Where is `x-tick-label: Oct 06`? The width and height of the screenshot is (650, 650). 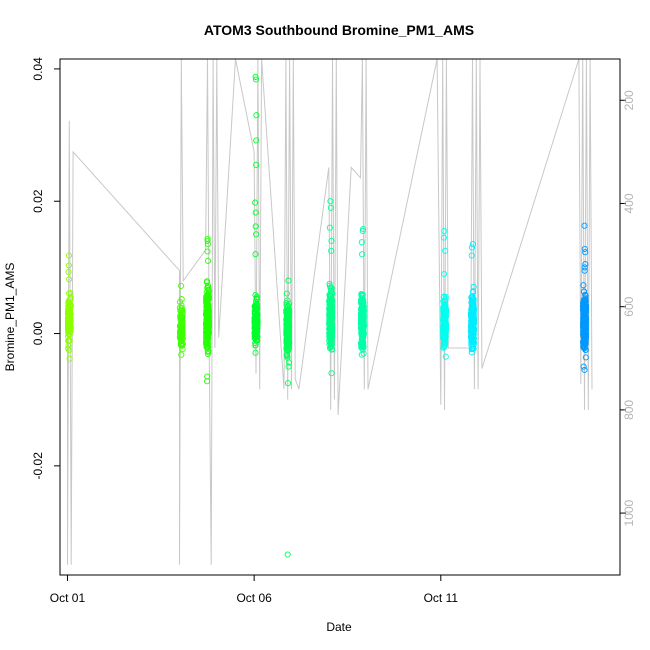 x-tick-label: Oct 06 is located at coordinates (254, 598).